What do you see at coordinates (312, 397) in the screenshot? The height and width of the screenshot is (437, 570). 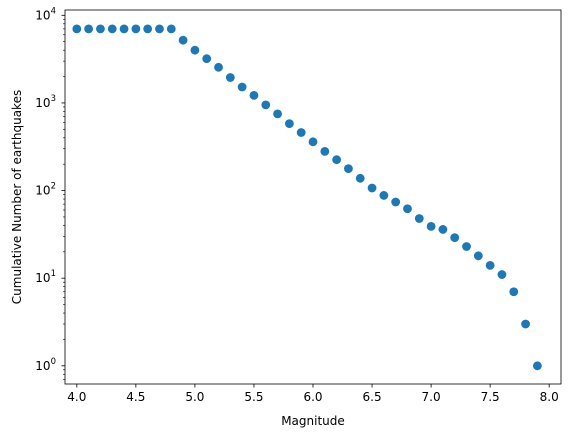 I see `x-tick-label: 6.0` at bounding box center [312, 397].